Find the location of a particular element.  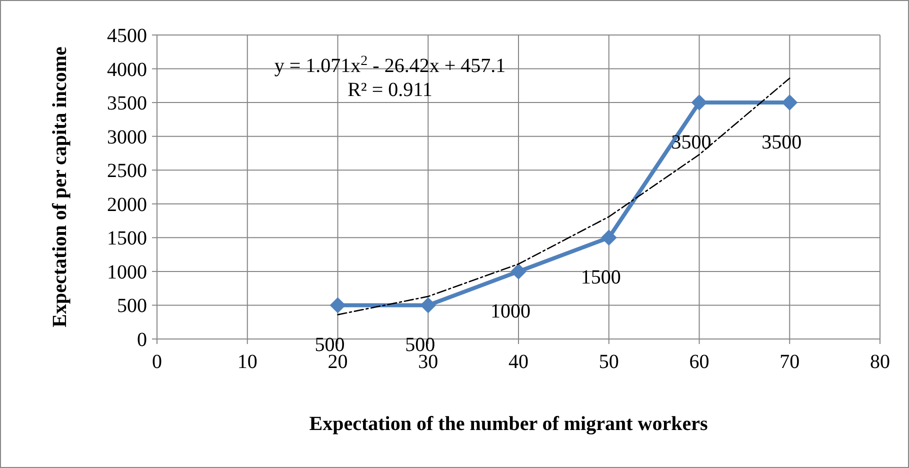

x-tick-label: 70 is located at coordinates (790, 362).